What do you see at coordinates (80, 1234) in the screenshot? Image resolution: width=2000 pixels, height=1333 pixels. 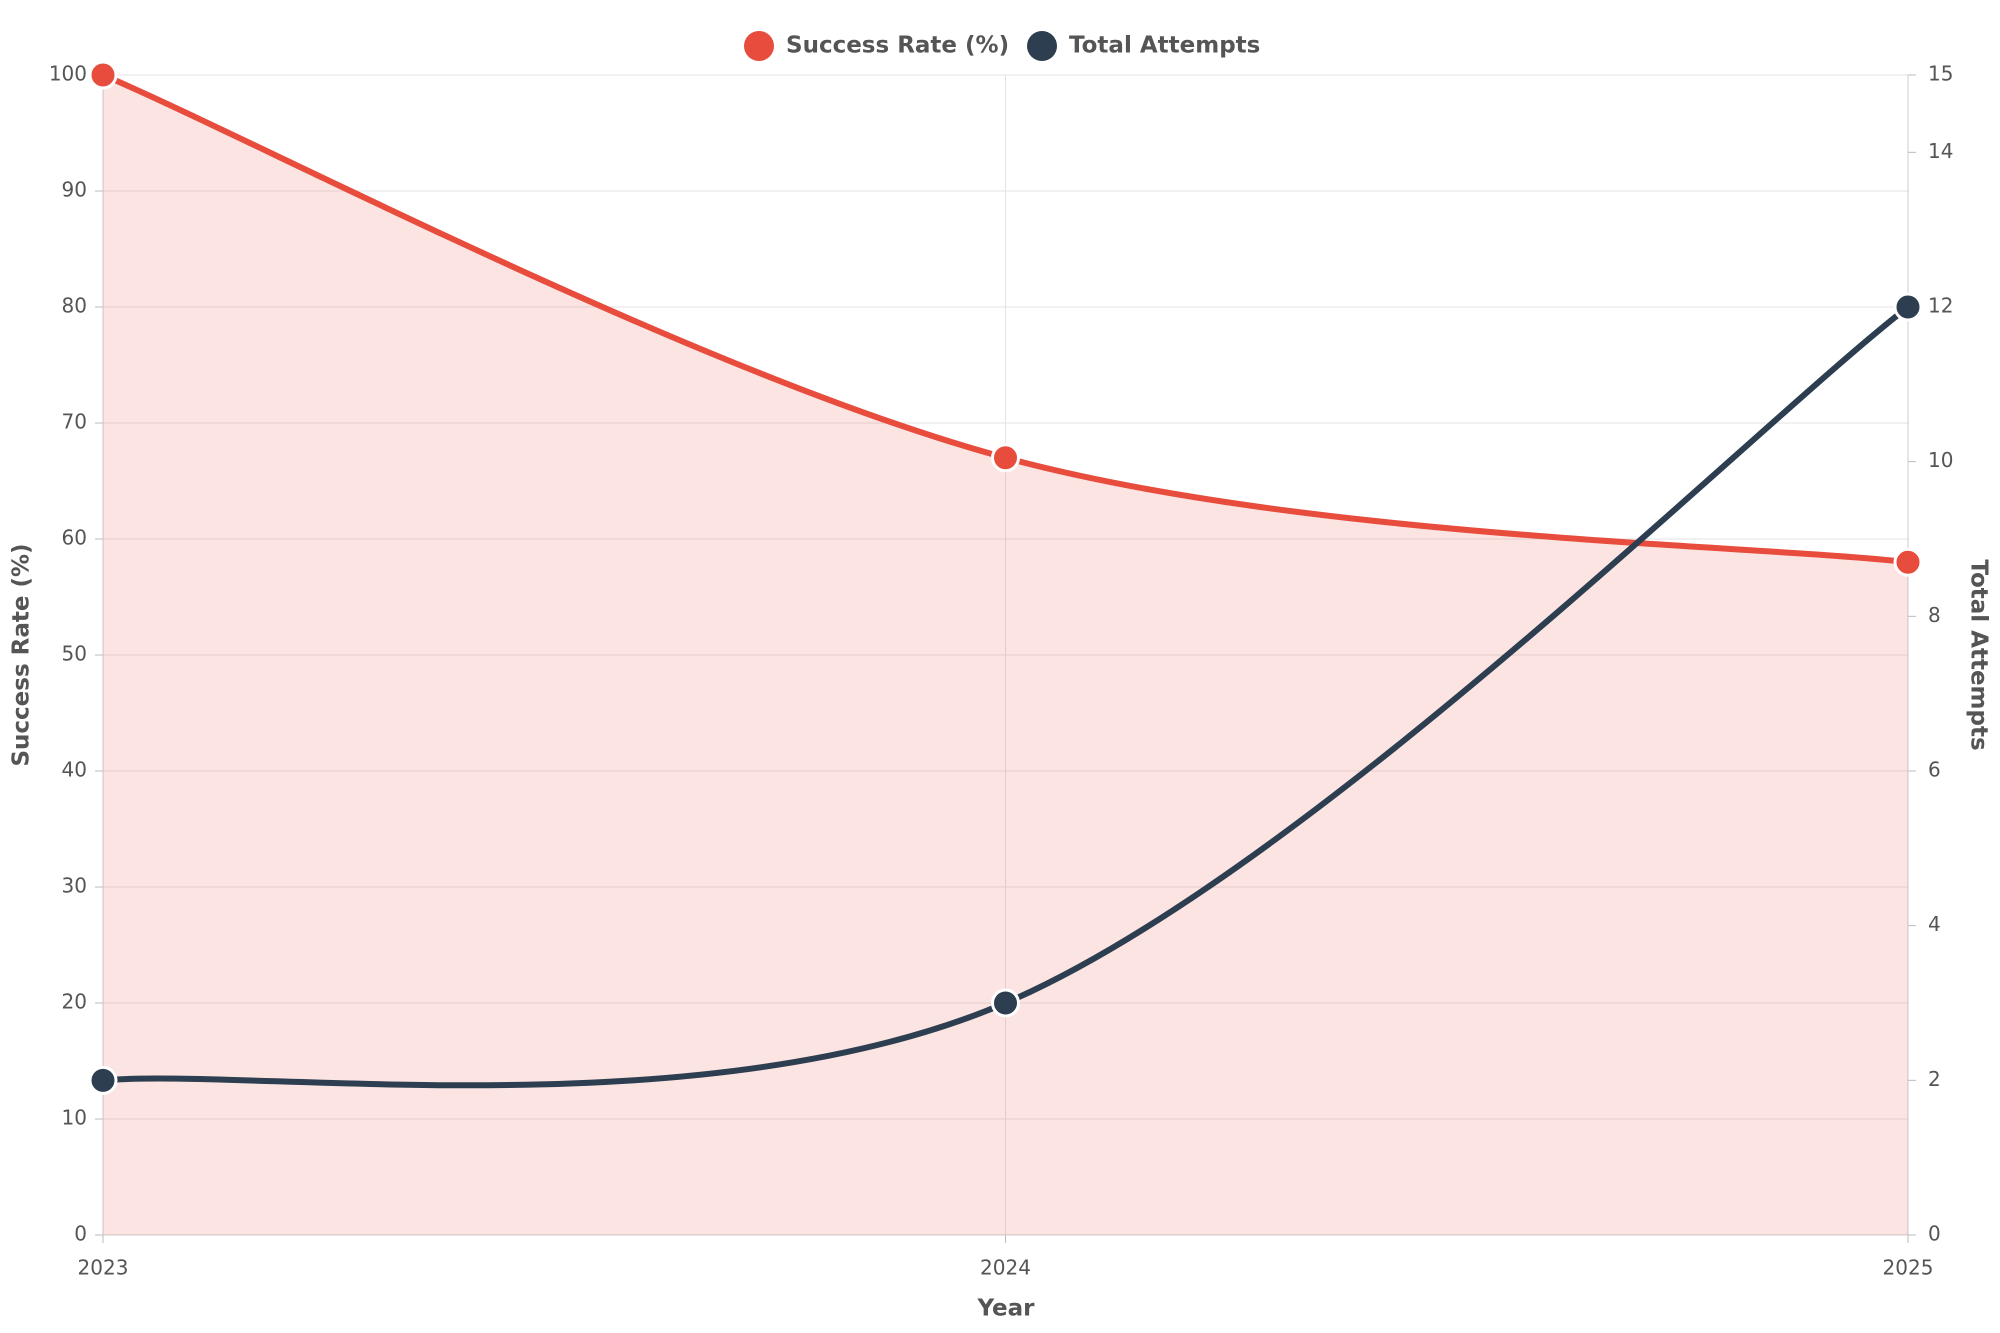 I see `y-tick-label: 0` at bounding box center [80, 1234].